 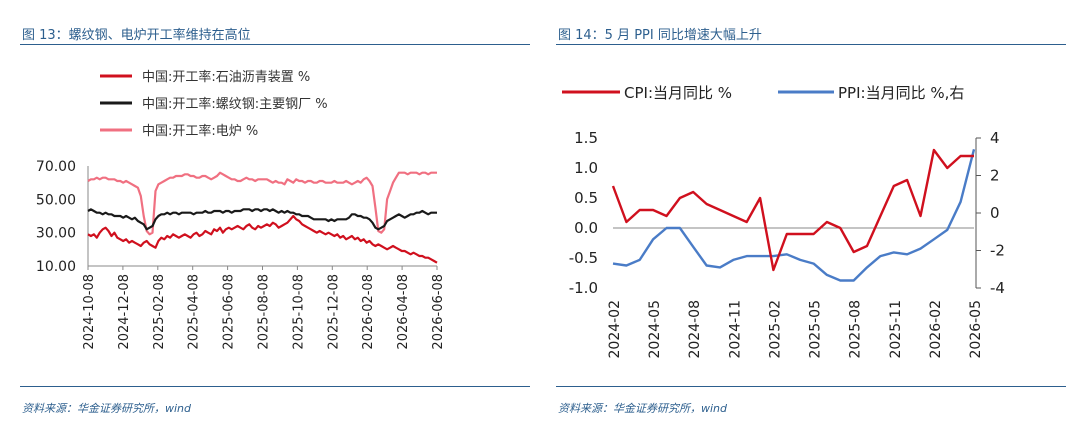 I want to click on x-tick-label: 2025-04-08, so click(x=194, y=312).